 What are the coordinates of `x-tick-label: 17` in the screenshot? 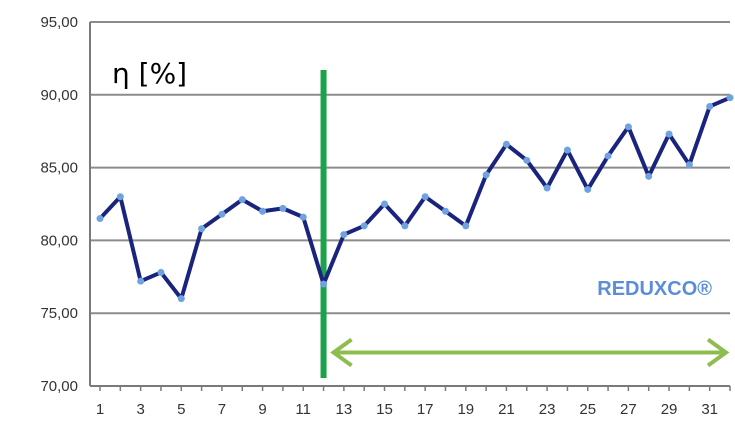 It's located at (425, 409).